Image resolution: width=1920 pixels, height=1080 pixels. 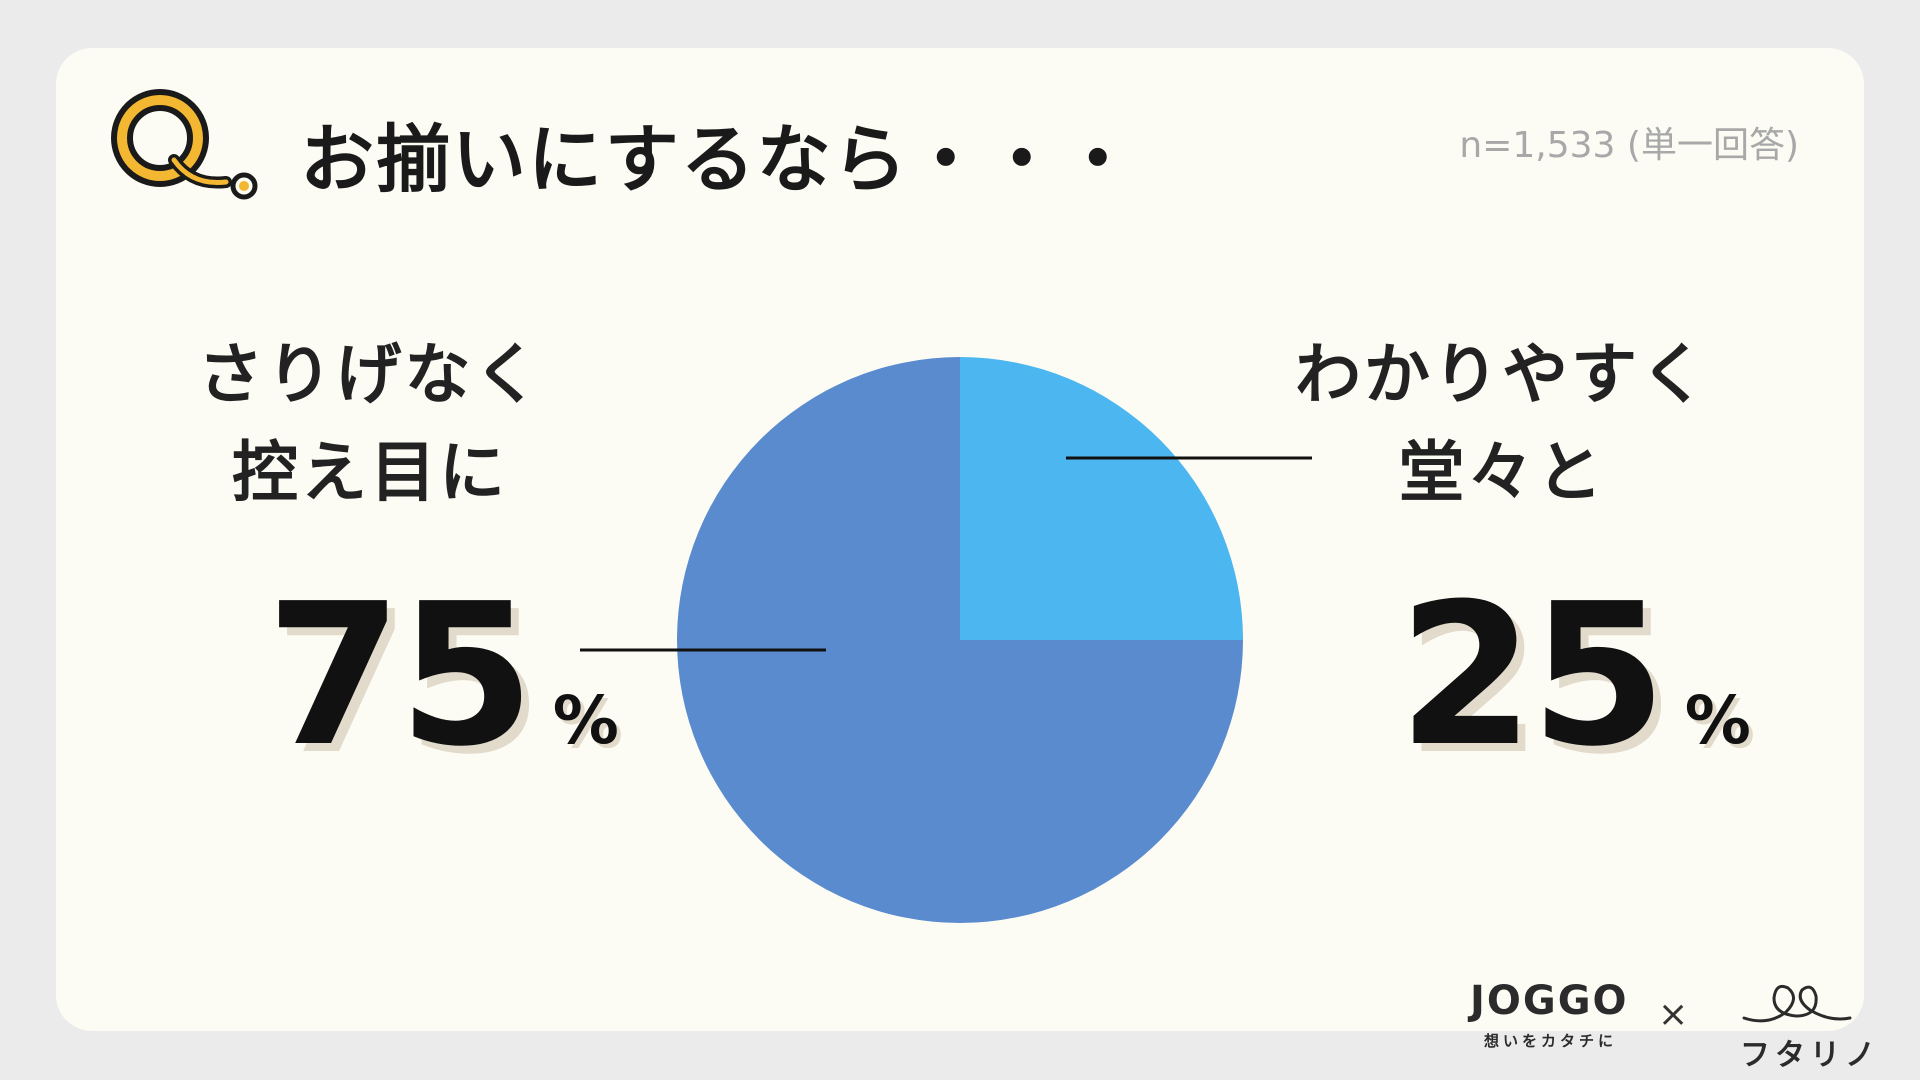 I want to click on slice-unit-1: %, so click(x=585, y=720).